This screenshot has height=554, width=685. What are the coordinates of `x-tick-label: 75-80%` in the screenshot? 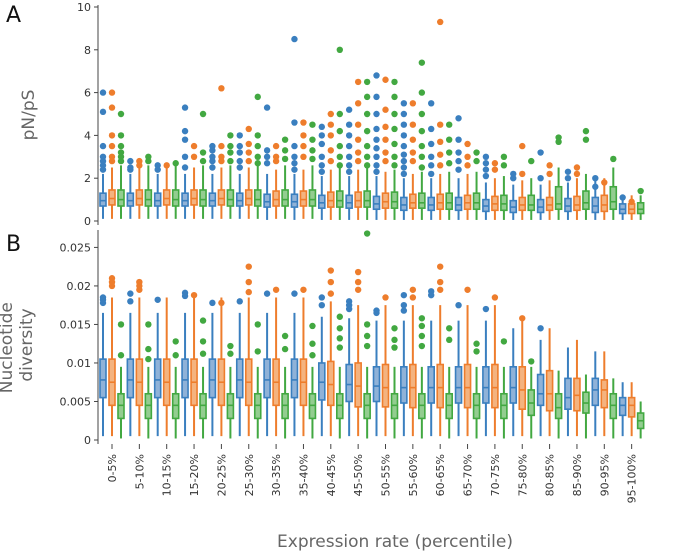 It's located at (522, 475).